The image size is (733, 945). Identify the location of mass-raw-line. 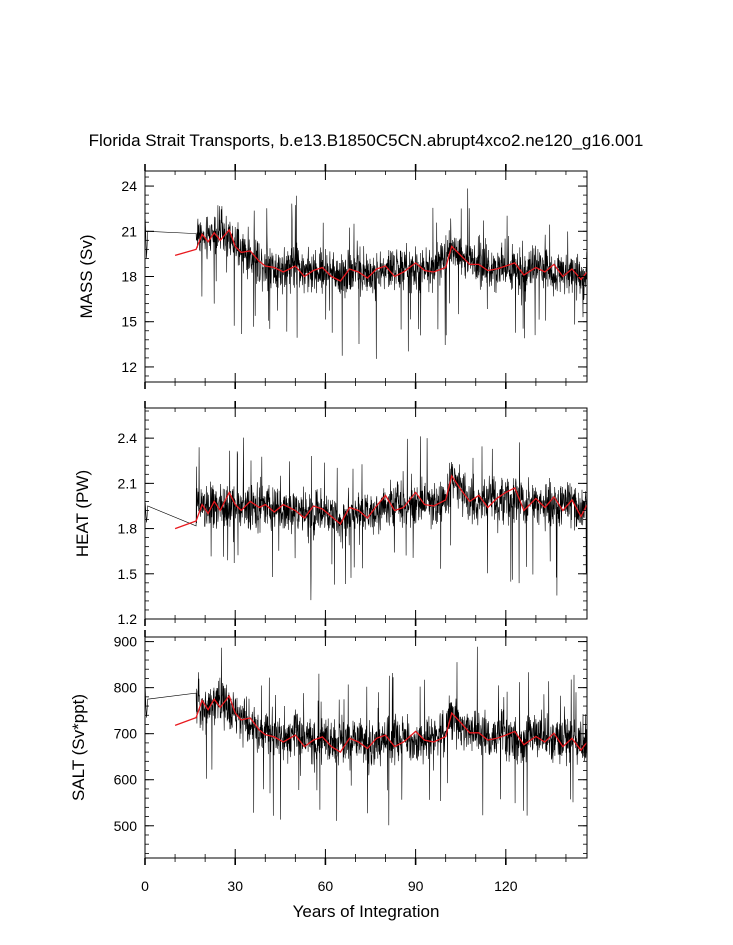
(366, 273).